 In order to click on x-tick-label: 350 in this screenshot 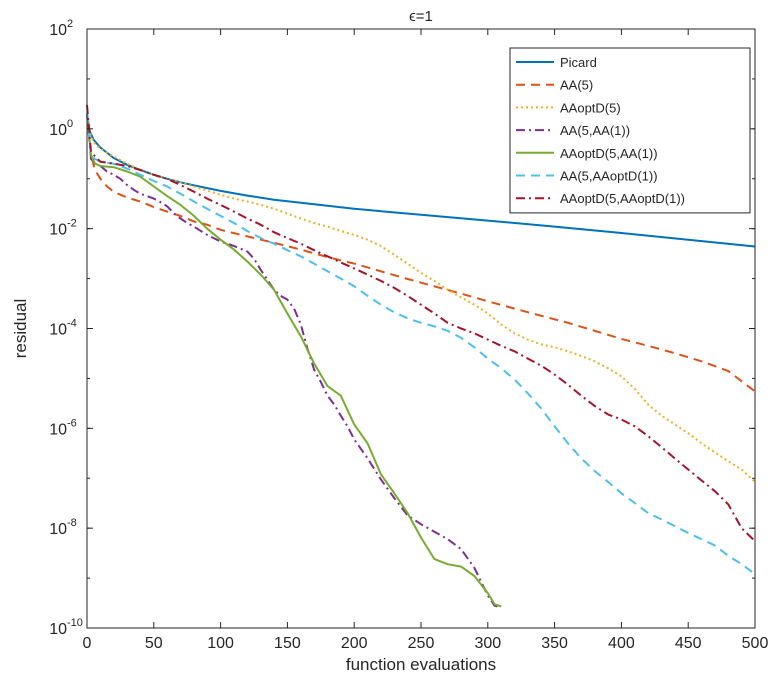, I will do `click(554, 643)`.